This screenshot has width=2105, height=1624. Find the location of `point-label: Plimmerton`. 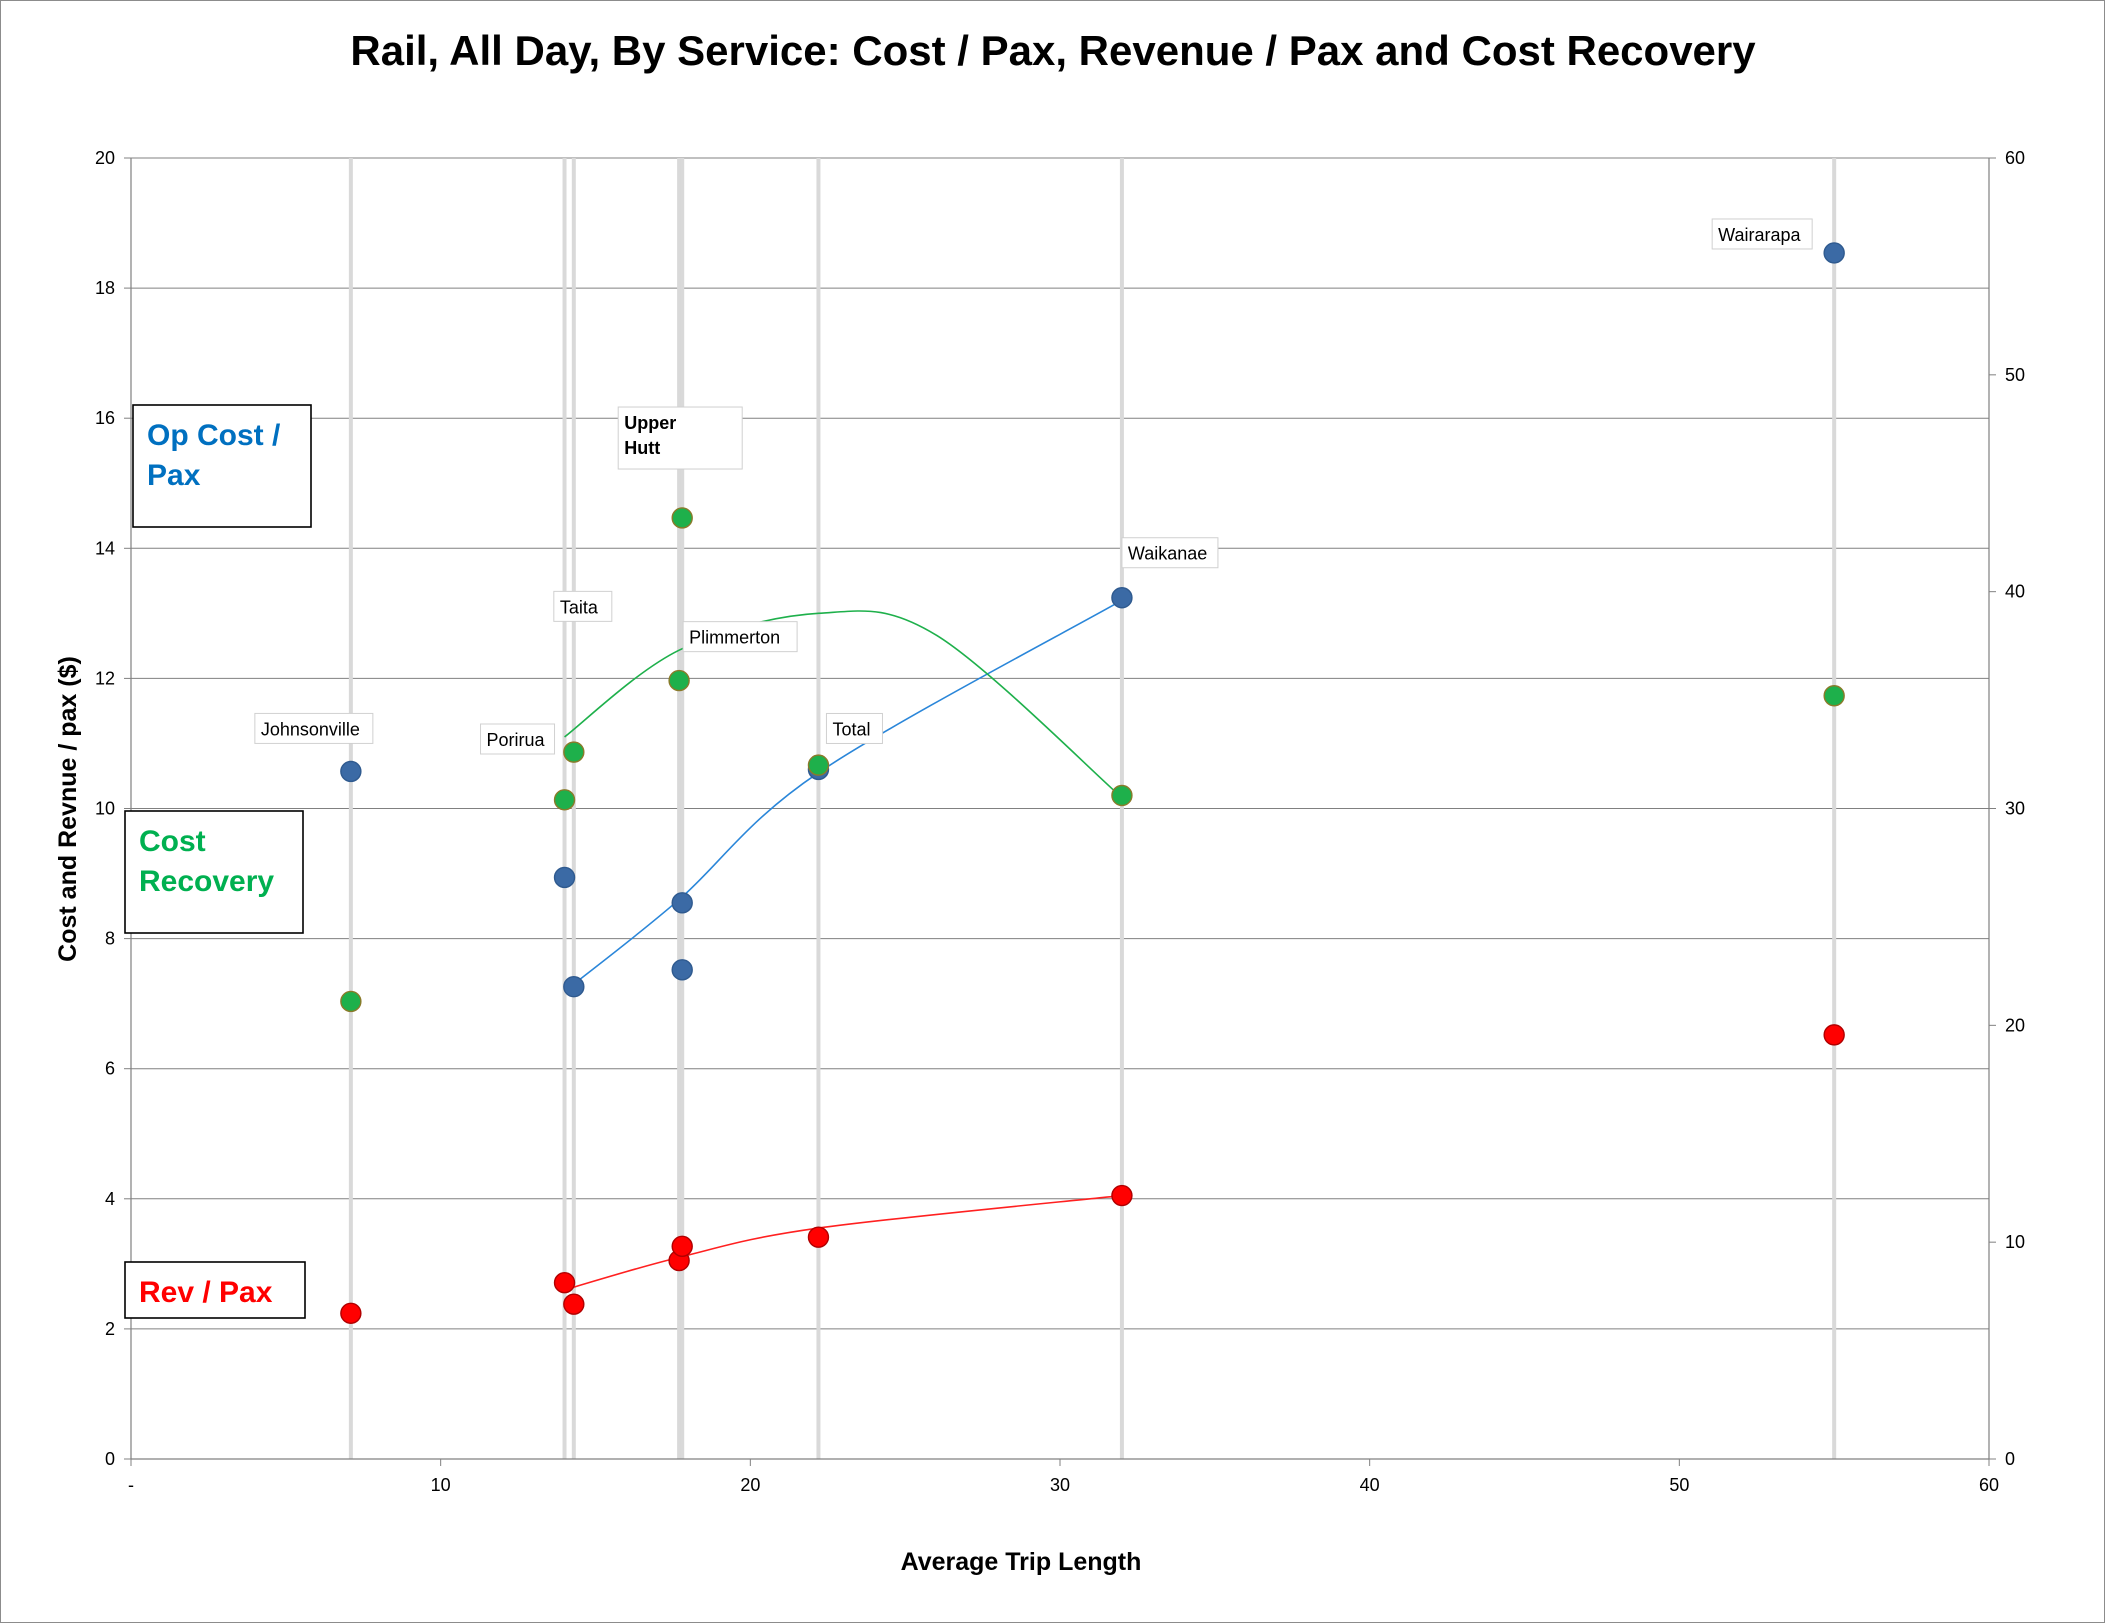

point-label: Plimmerton is located at coordinates (734, 638).